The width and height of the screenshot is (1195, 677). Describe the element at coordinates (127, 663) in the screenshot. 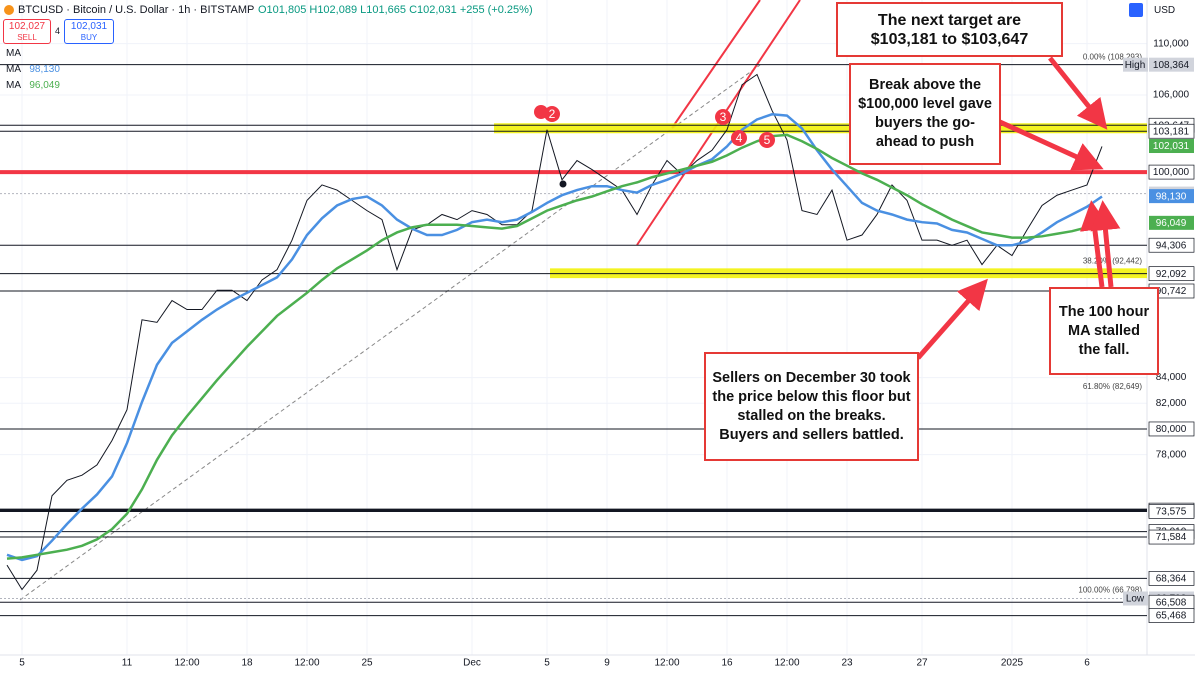

I see `x-tick-label: 11` at that location.